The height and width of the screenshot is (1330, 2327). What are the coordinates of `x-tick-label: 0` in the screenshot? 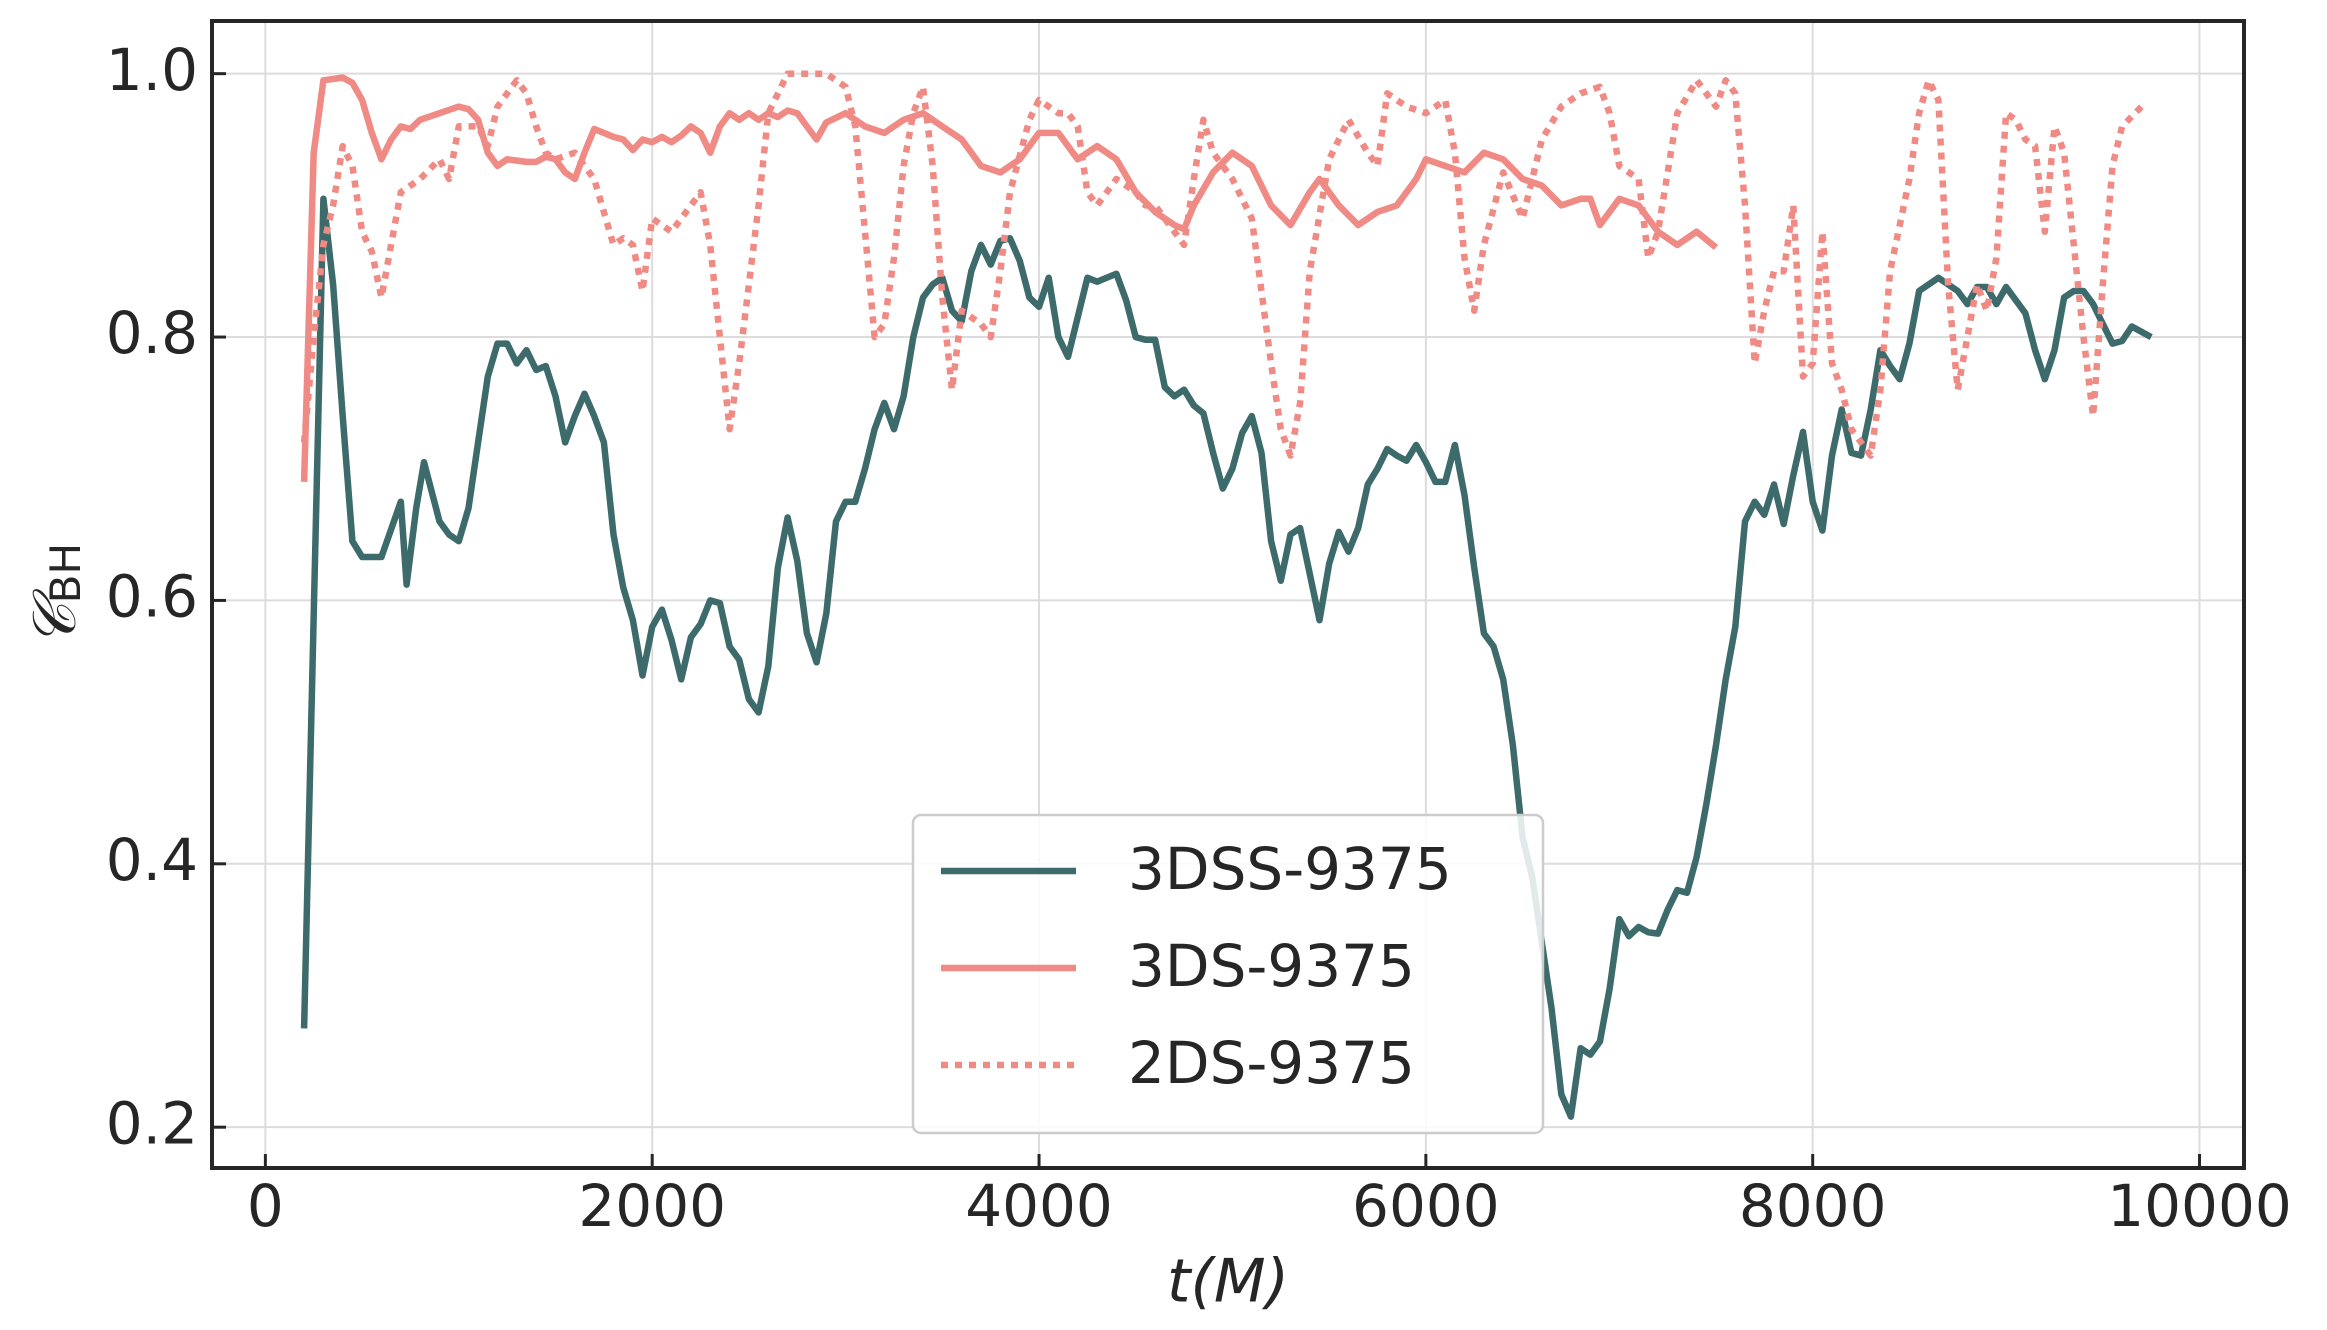 It's located at (265, 1206).